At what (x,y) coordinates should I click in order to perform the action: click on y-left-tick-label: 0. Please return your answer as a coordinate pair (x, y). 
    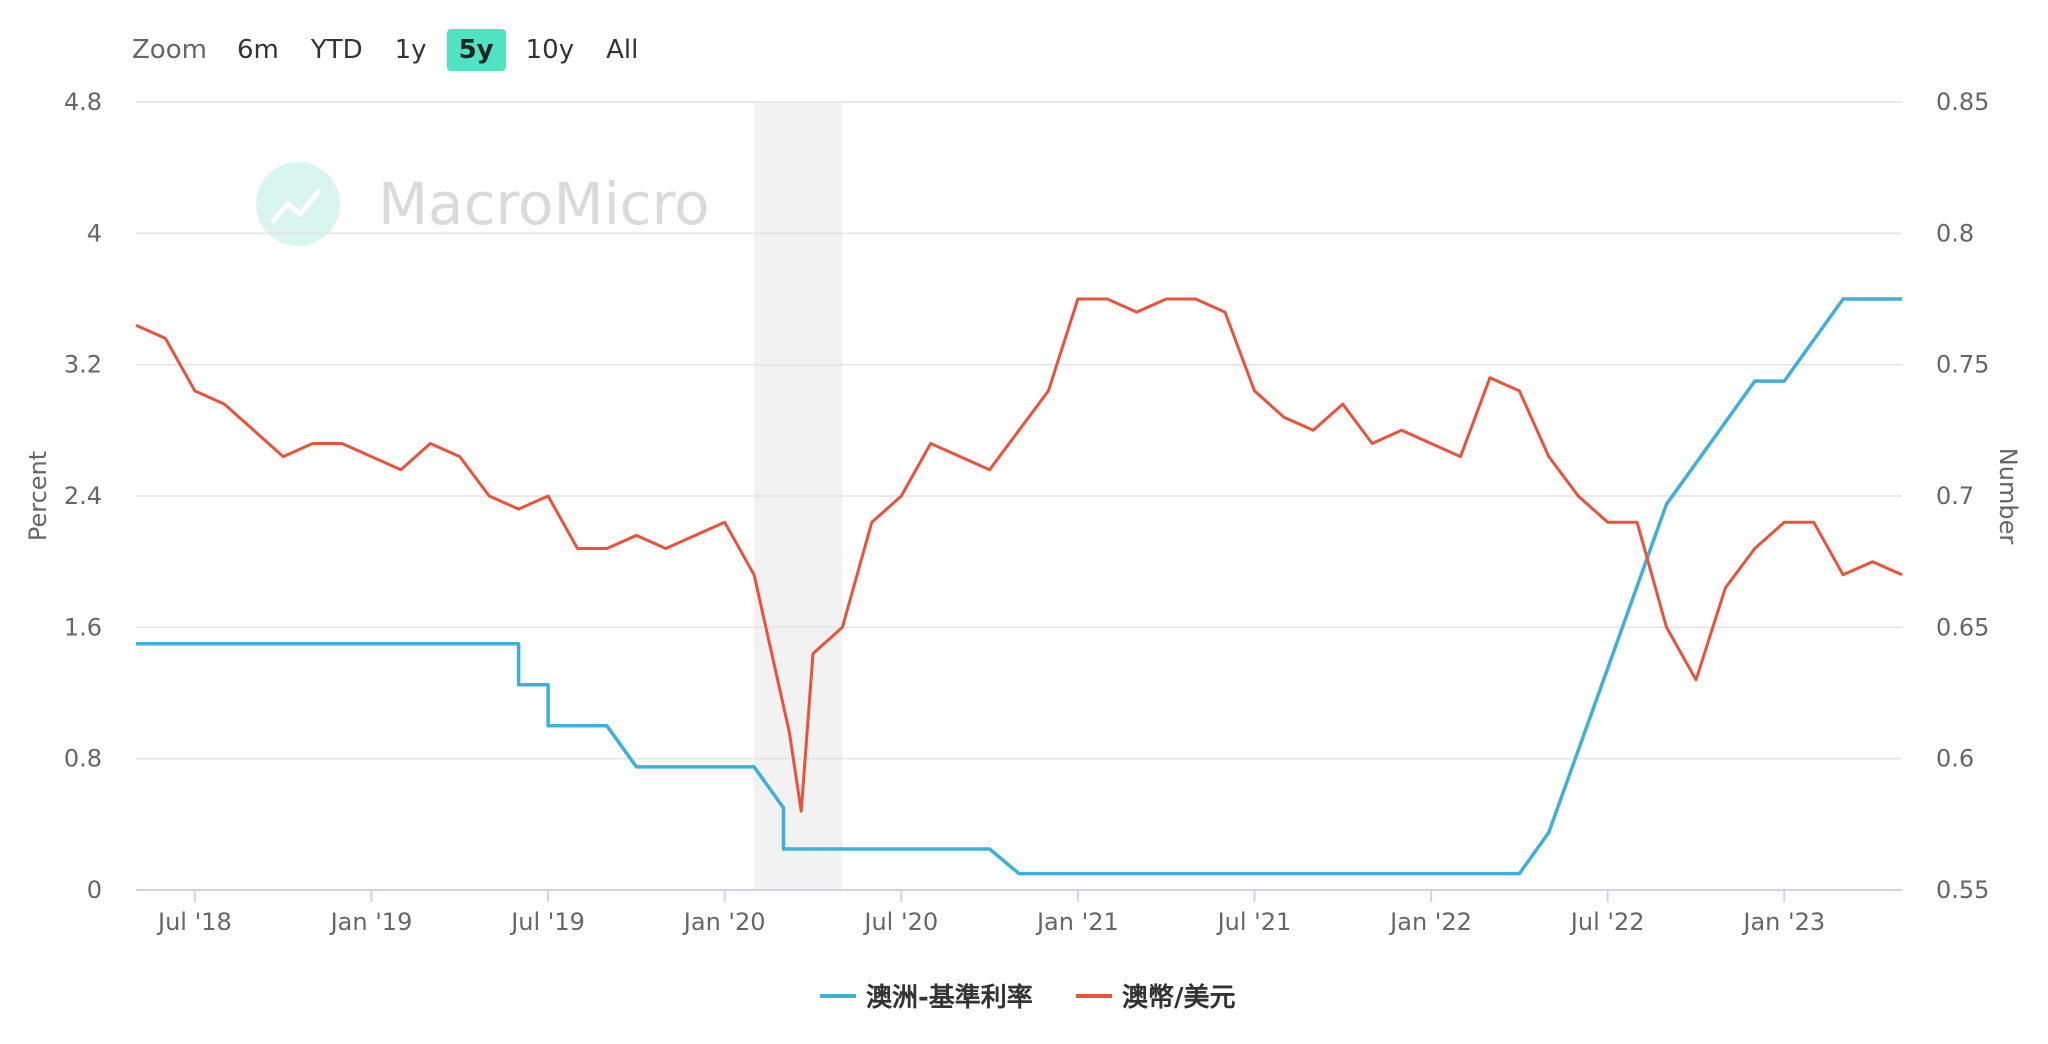
    Looking at the image, I should click on (94, 890).